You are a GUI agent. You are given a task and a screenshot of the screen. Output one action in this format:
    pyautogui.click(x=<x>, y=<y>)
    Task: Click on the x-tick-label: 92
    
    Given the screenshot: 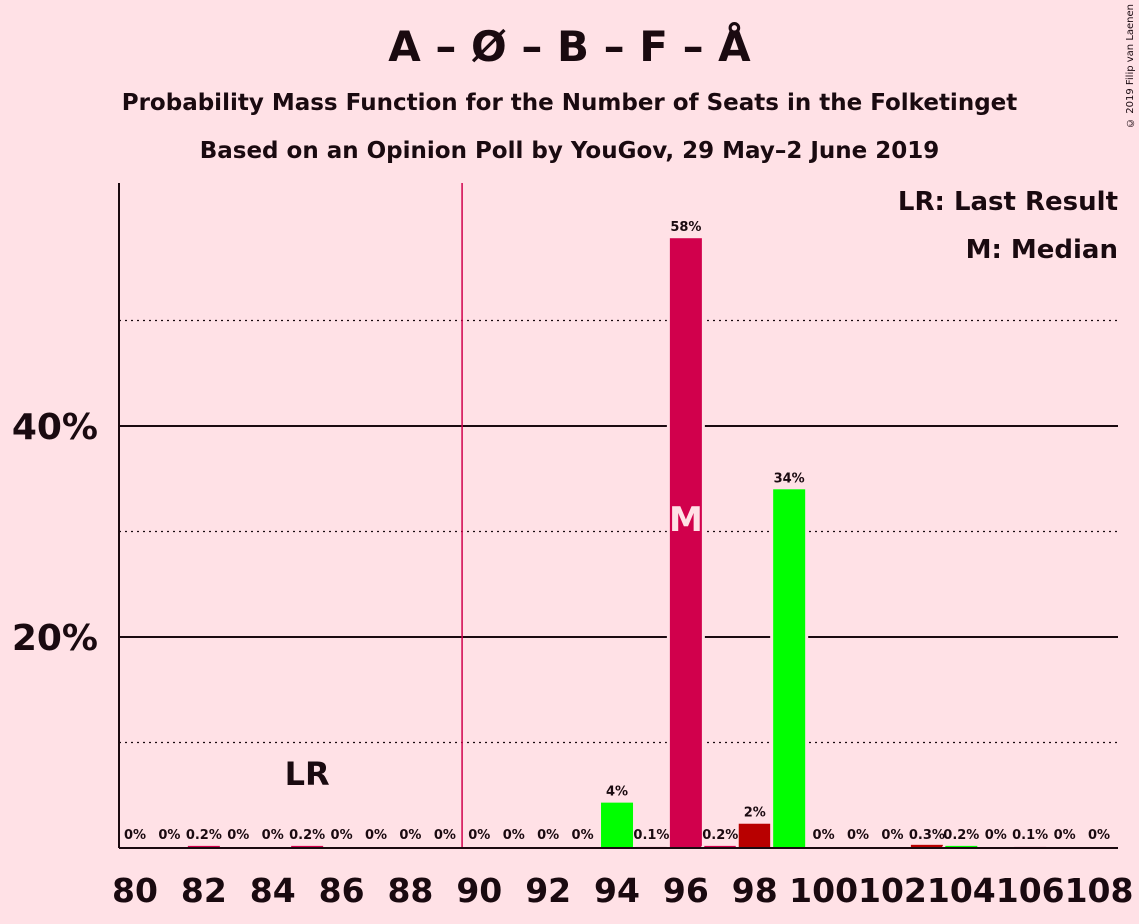 What is the action you would take?
    pyautogui.click(x=548, y=890)
    